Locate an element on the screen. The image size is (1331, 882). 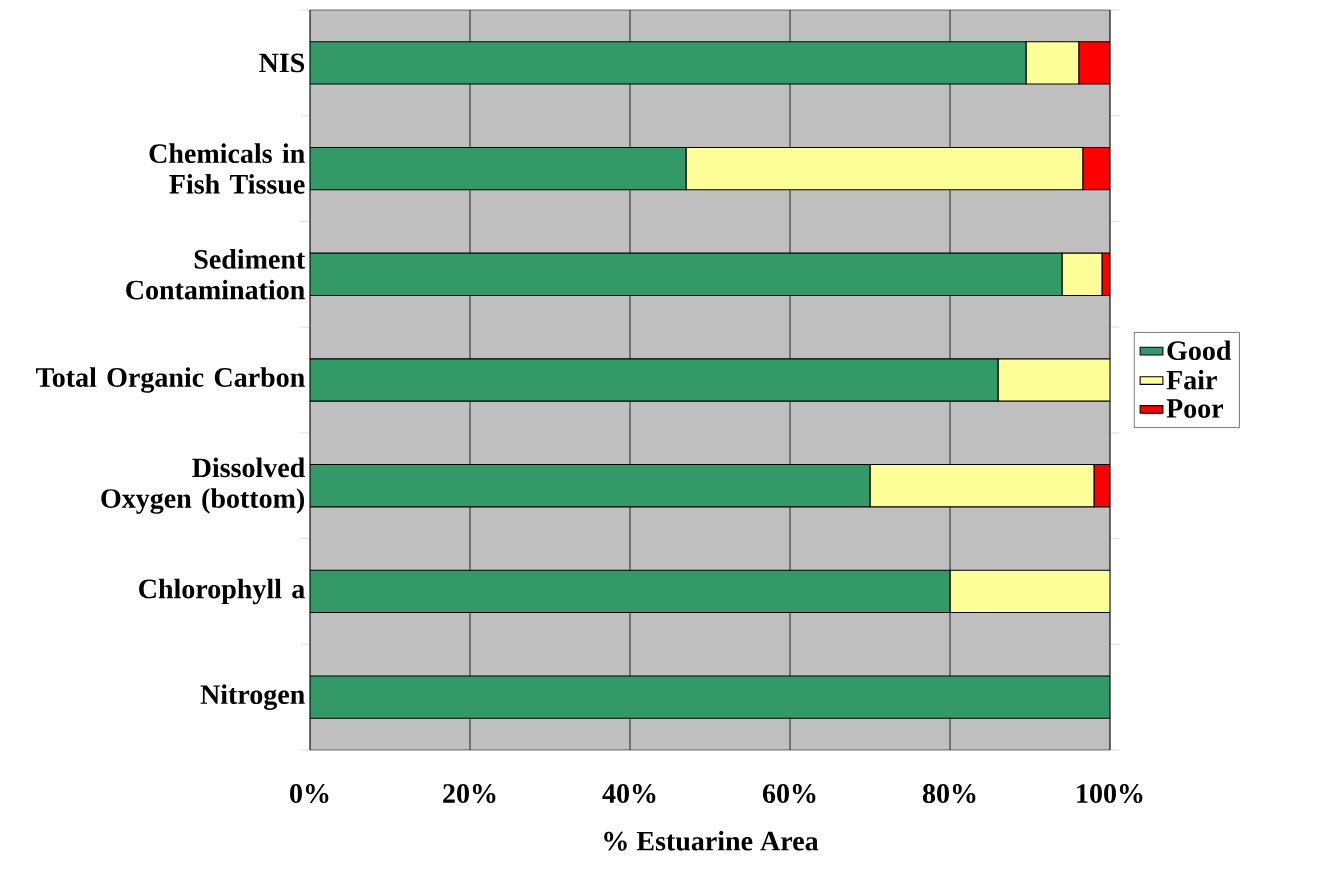
x-tick-label: 60% is located at coordinates (789, 794).